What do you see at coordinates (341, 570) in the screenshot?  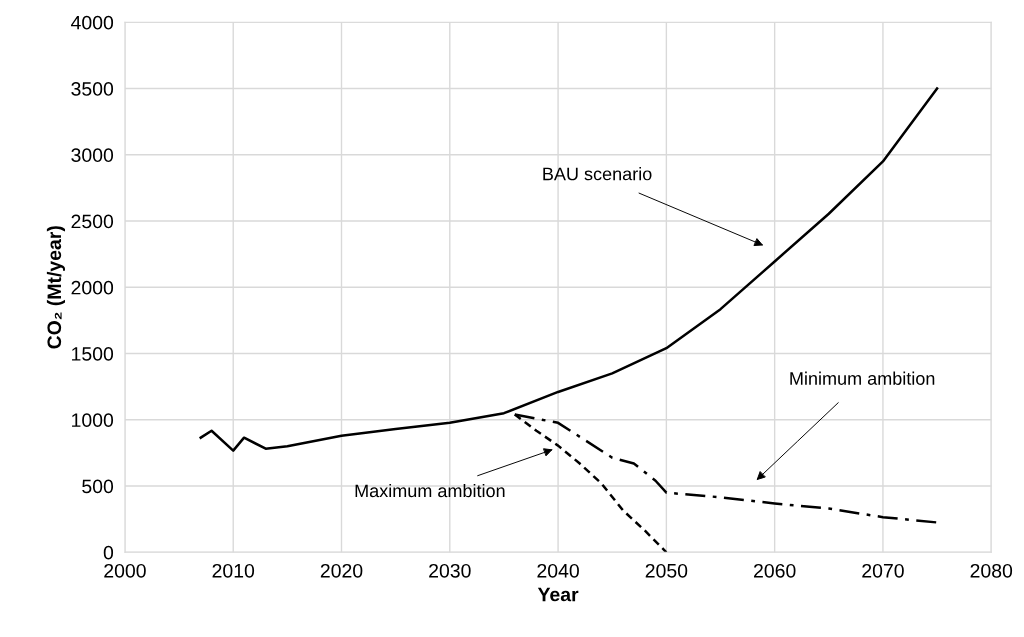 I see `x-tick-label: 2020` at bounding box center [341, 570].